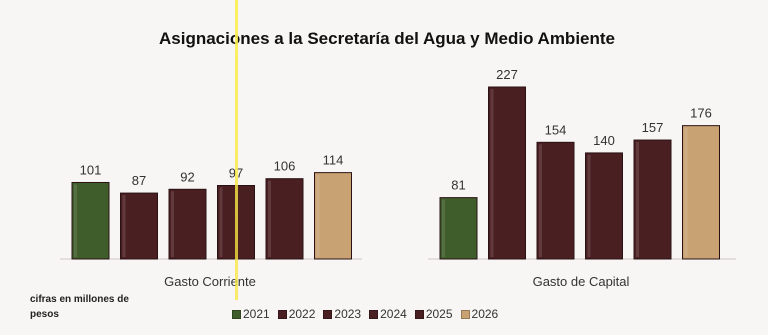  I want to click on legend-label-2023: 2023, so click(348, 314).